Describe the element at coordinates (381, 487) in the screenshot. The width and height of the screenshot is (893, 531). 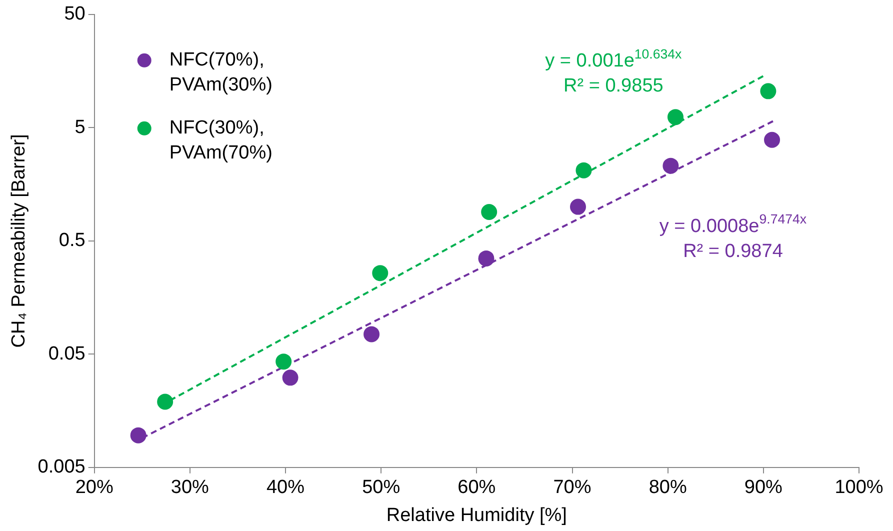
I see `x-tick-label: 50%` at that location.